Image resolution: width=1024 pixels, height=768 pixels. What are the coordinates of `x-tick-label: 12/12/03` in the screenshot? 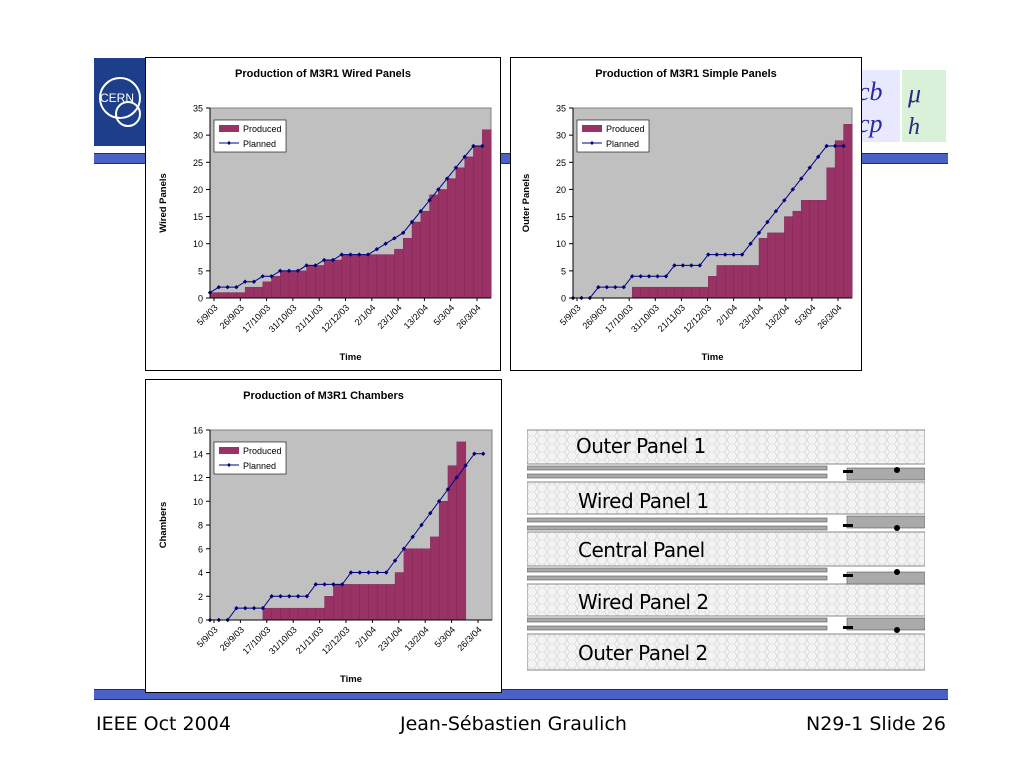 It's located at (336, 641).